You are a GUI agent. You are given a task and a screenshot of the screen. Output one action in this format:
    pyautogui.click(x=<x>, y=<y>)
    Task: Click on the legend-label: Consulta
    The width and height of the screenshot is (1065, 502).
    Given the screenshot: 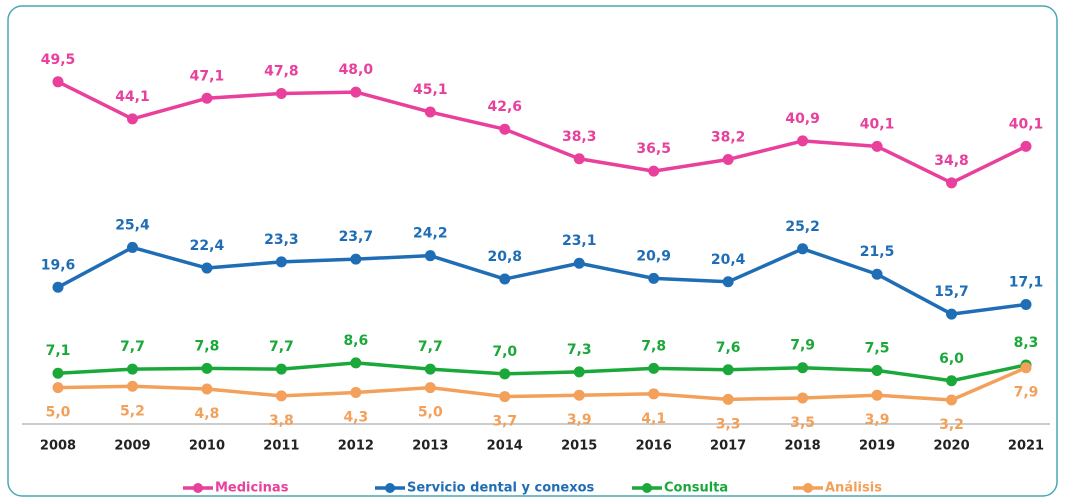 What is the action you would take?
    pyautogui.click(x=696, y=488)
    